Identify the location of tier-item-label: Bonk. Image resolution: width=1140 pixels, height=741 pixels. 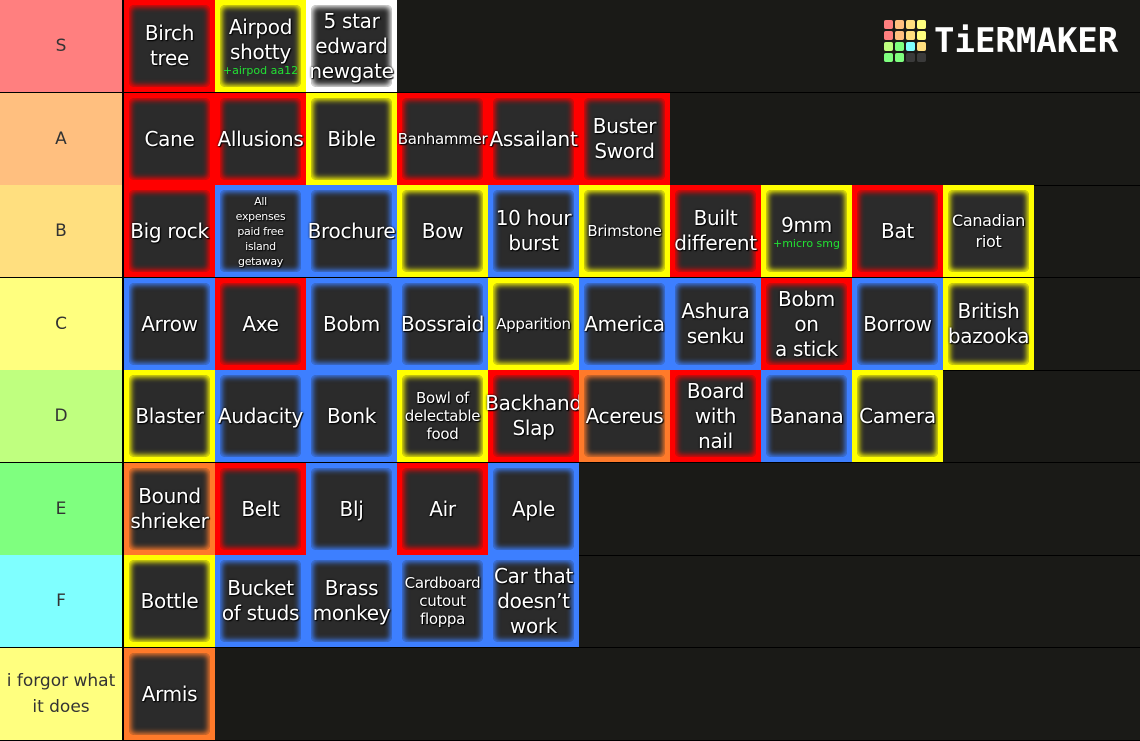
(351, 415).